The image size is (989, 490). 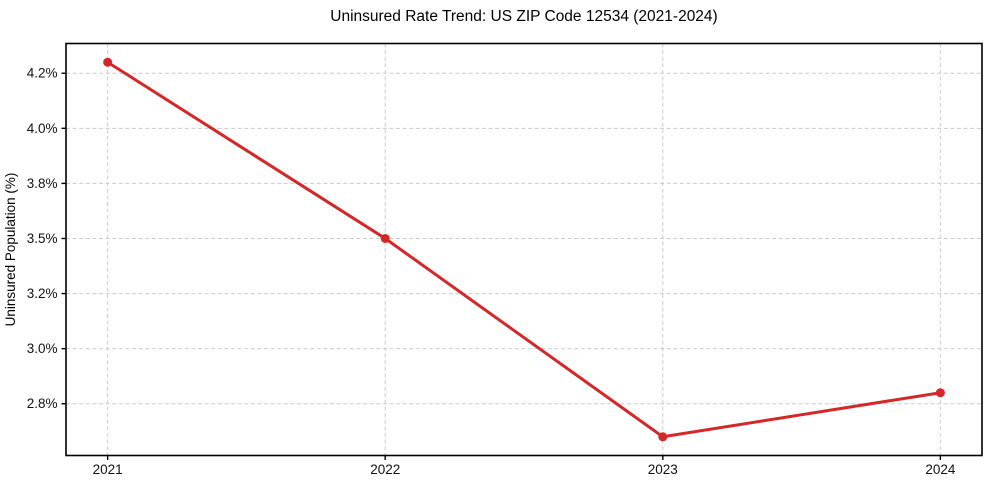 What do you see at coordinates (42, 238) in the screenshot?
I see `y-tick-label: 3.5%` at bounding box center [42, 238].